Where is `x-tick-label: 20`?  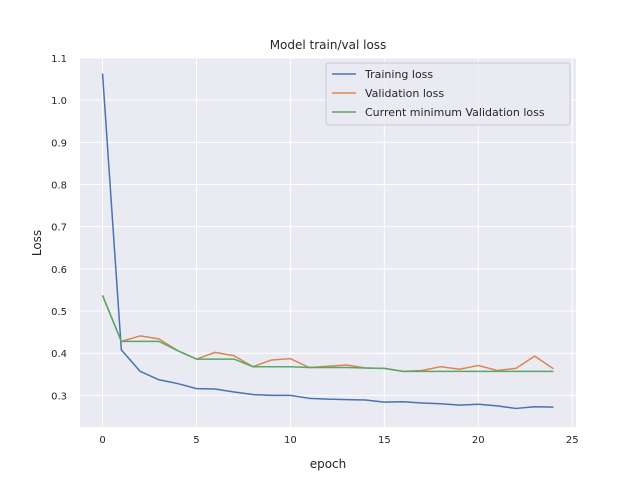 x-tick-label: 20 is located at coordinates (478, 440).